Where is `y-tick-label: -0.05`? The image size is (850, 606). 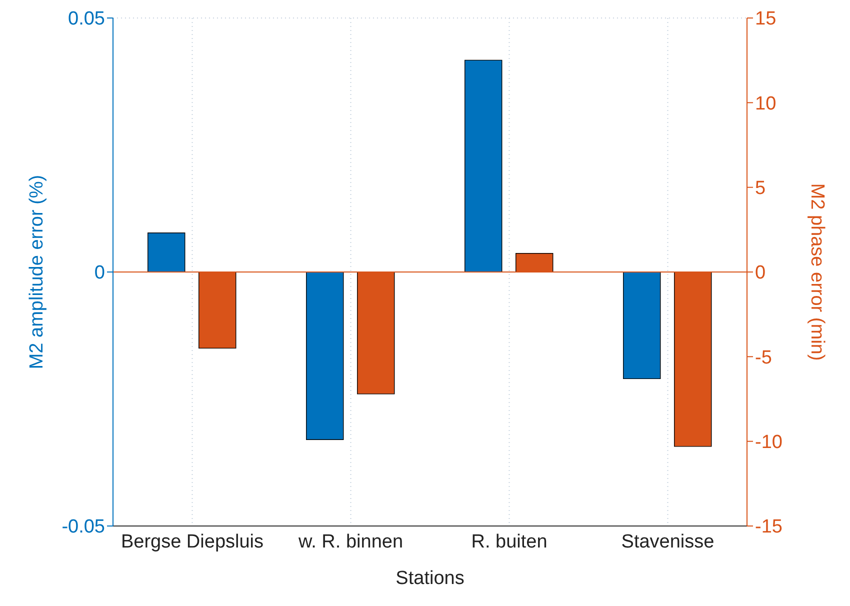 y-tick-label: -0.05 is located at coordinates (83, 527).